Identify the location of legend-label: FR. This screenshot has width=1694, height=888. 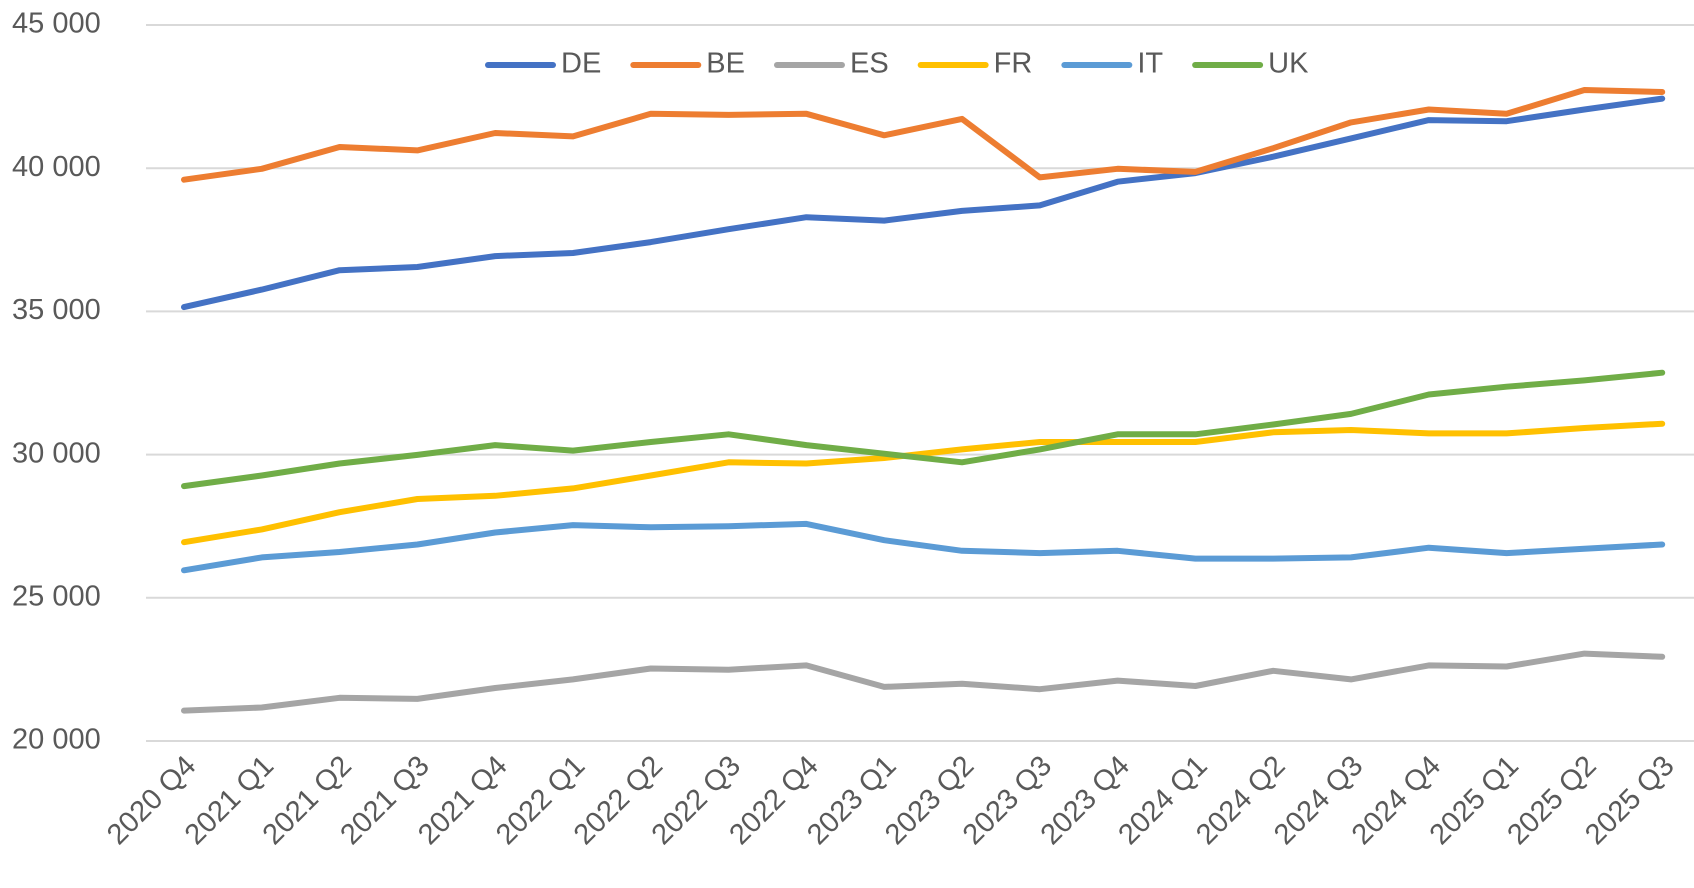
(1013, 64).